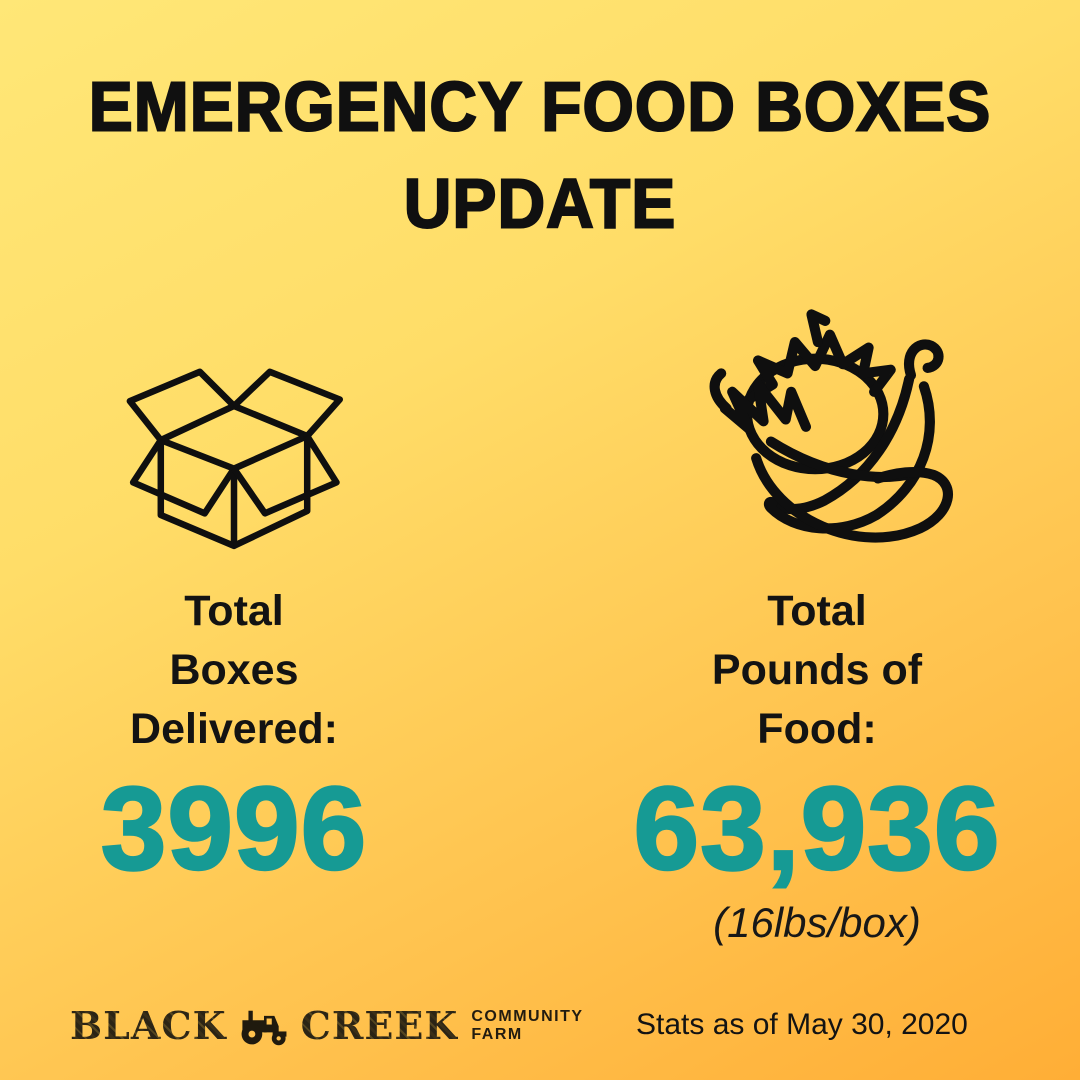 The image size is (1080, 1080). I want to click on page-title-line-2: UPDATE, so click(540, 203).